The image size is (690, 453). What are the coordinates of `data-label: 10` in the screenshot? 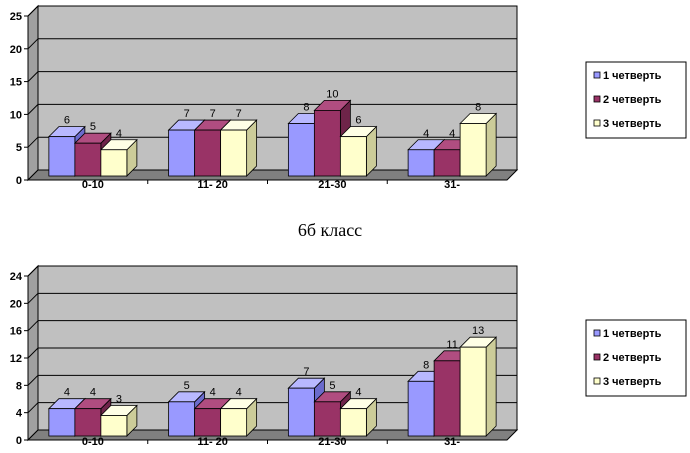 It's located at (332, 94).